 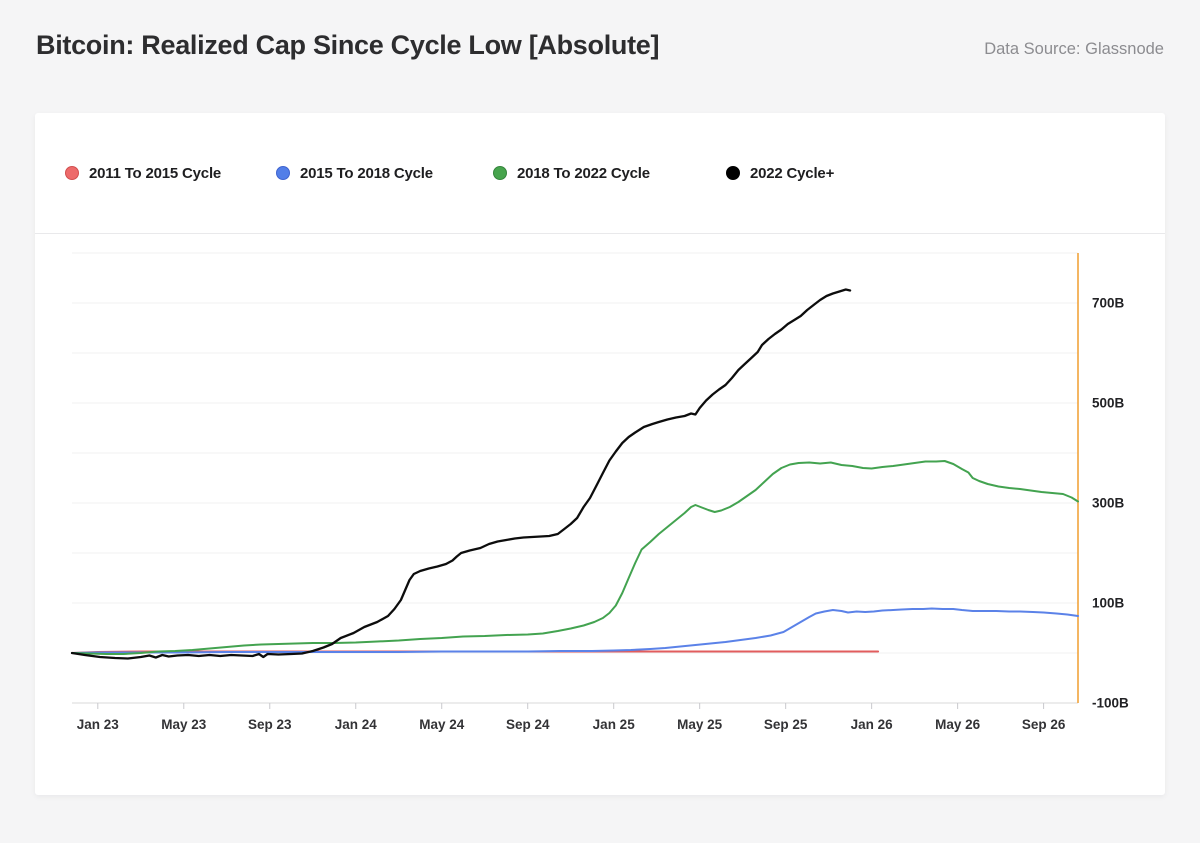 What do you see at coordinates (786, 724) in the screenshot?
I see `x-tick-label: Sep 25` at bounding box center [786, 724].